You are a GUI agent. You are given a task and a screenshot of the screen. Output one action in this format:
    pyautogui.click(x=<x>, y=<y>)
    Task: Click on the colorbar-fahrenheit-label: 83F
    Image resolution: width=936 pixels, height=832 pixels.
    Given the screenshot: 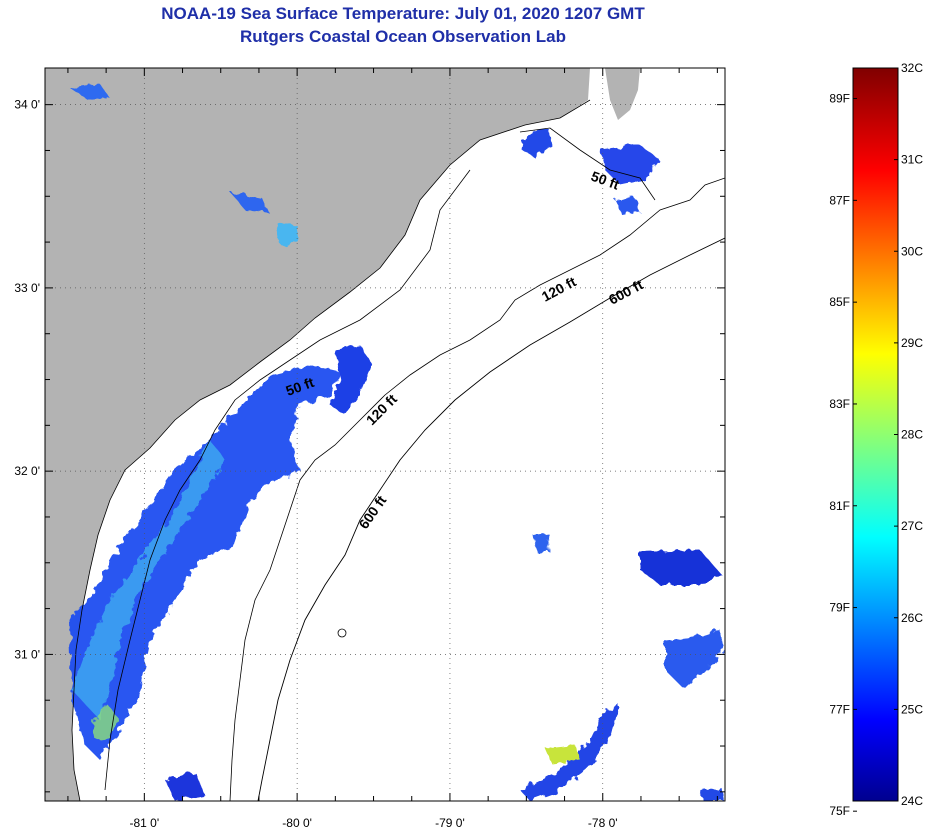 What is the action you would take?
    pyautogui.click(x=839, y=404)
    